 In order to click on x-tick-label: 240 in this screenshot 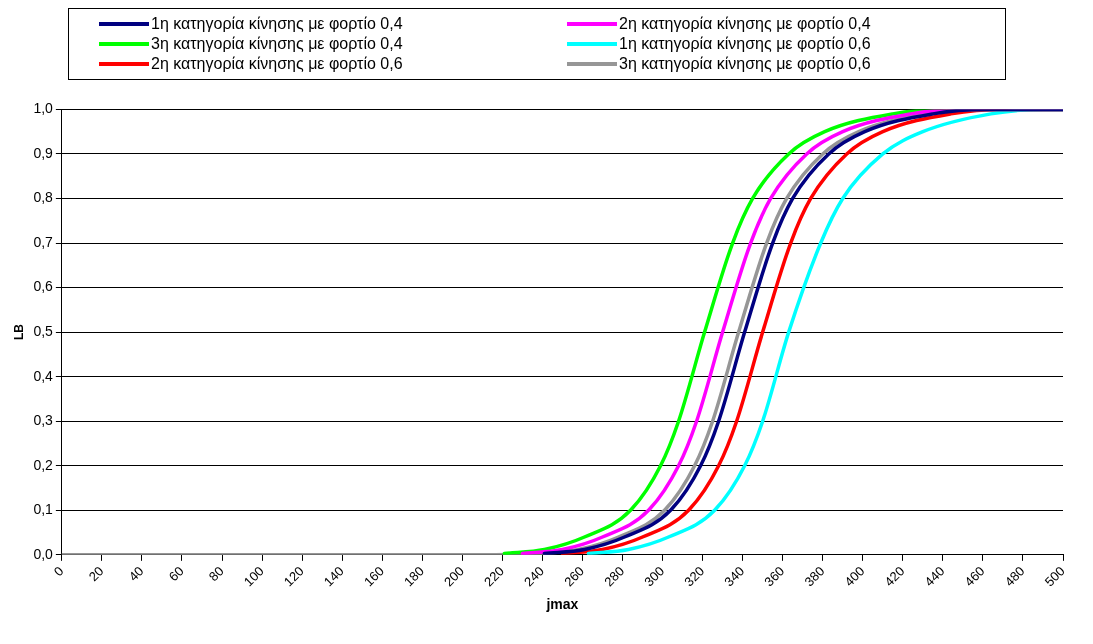, I will do `click(534, 576)`.